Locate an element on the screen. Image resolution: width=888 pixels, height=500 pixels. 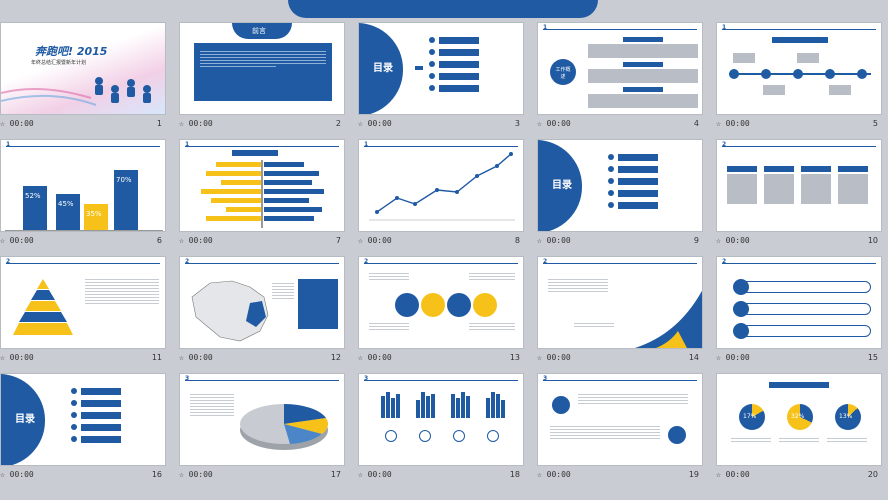
slide-18-icons is located at coordinates (442, 436).